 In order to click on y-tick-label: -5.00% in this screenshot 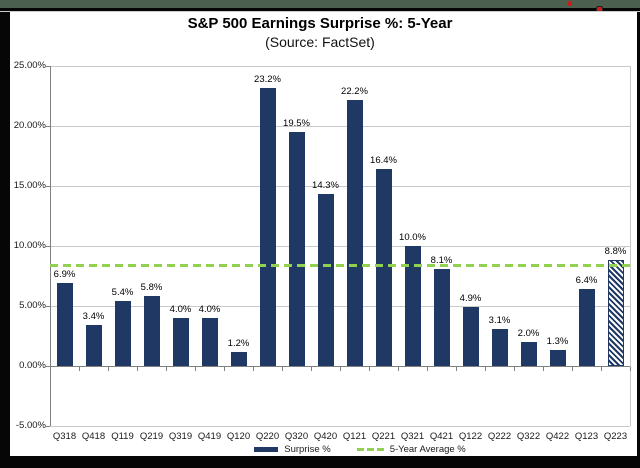, I will do `click(30, 425)`.